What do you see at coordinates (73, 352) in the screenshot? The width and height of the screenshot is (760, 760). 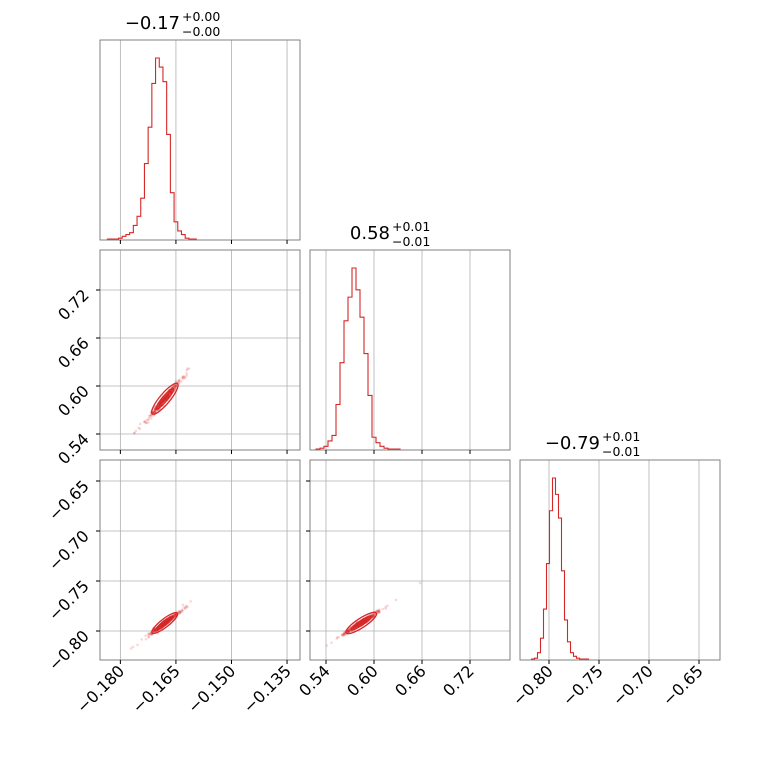 I see `y-tick-label: 0.66` at bounding box center [73, 352].